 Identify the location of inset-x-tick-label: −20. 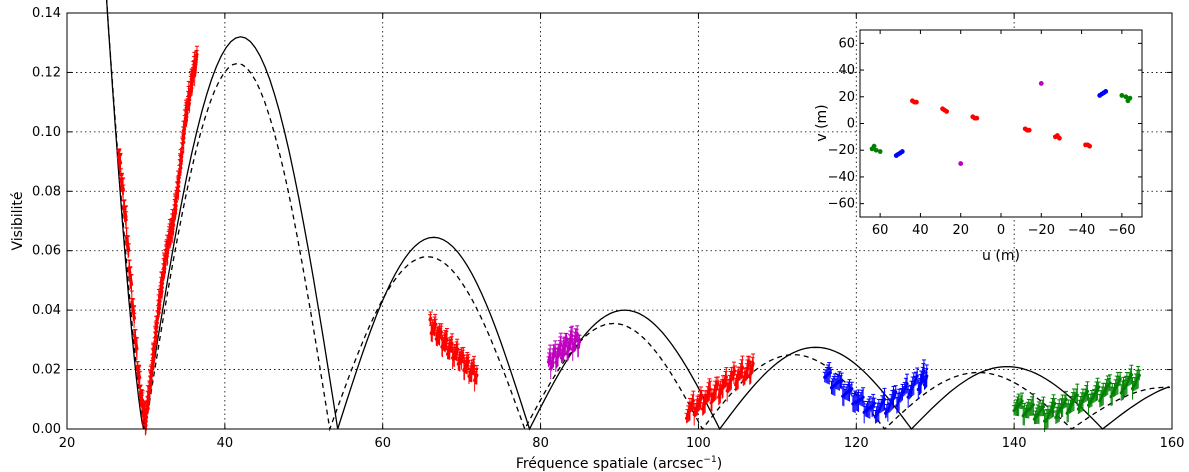
(1041, 230).